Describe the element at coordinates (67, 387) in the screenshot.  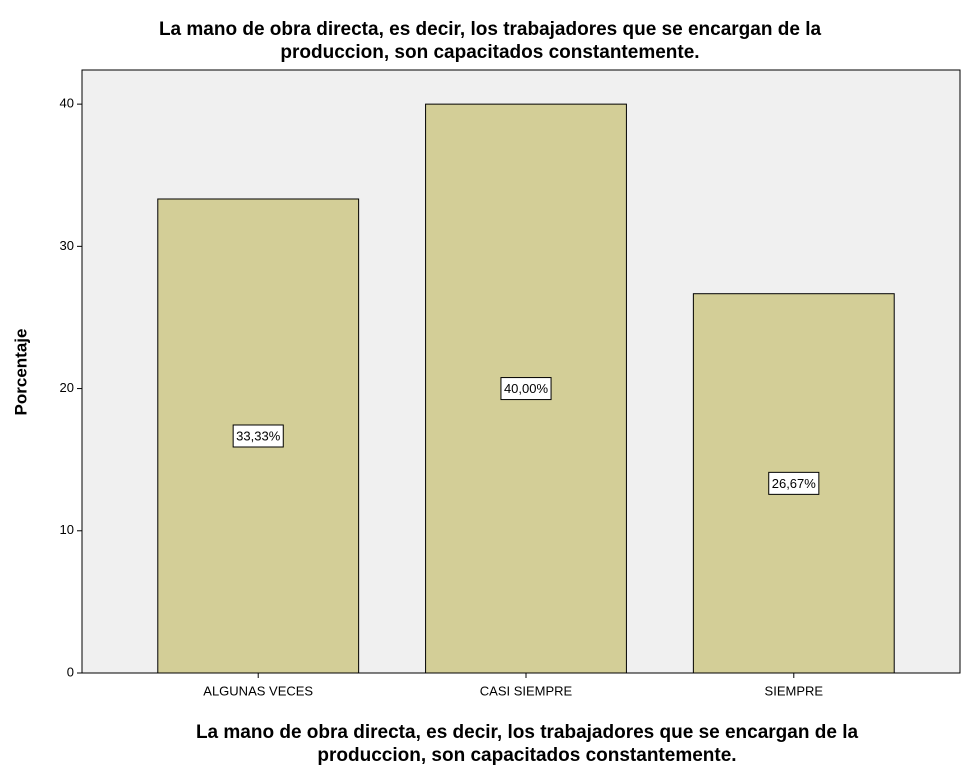
I see `y-tick-label: 20` at that location.